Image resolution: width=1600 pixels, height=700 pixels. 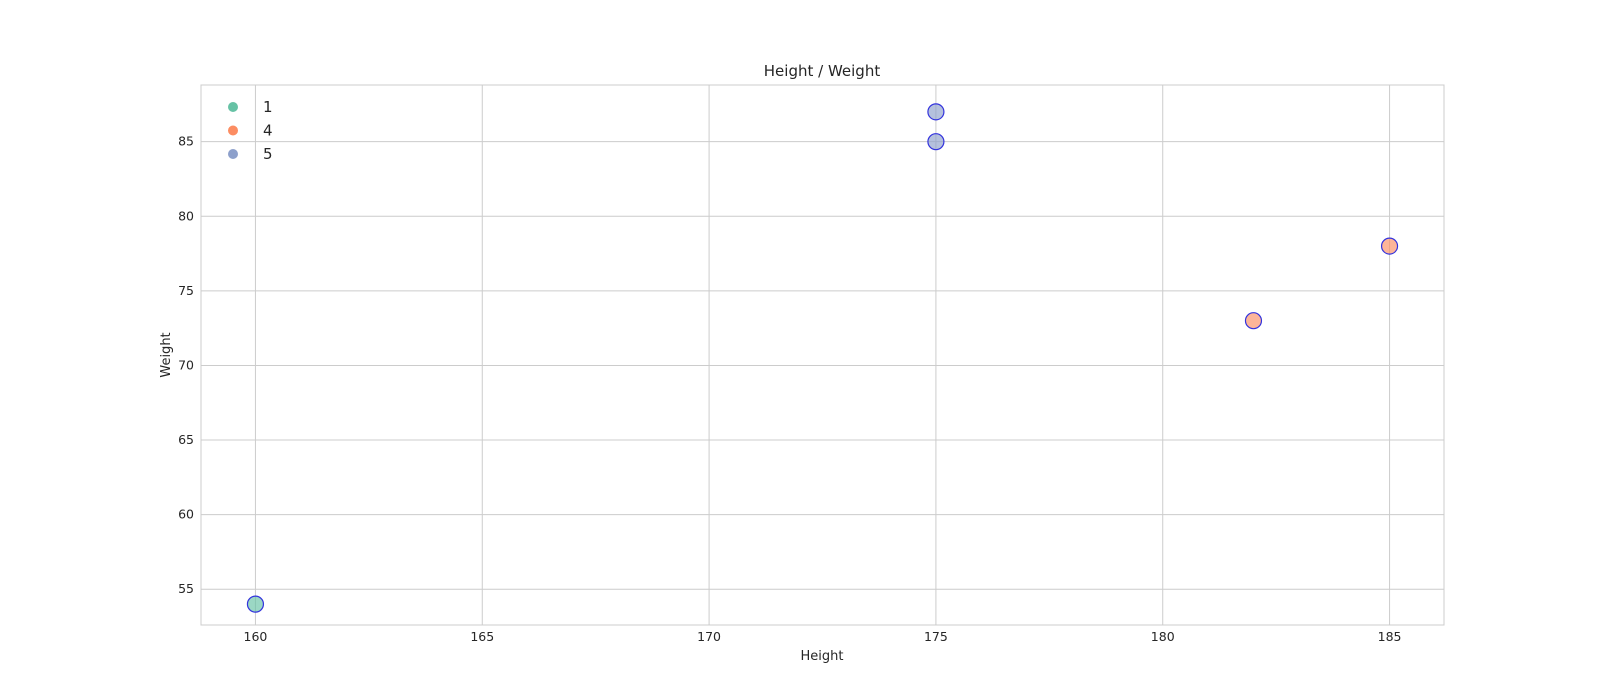 What do you see at coordinates (709, 636) in the screenshot?
I see `x-tick-label: 170` at bounding box center [709, 636].